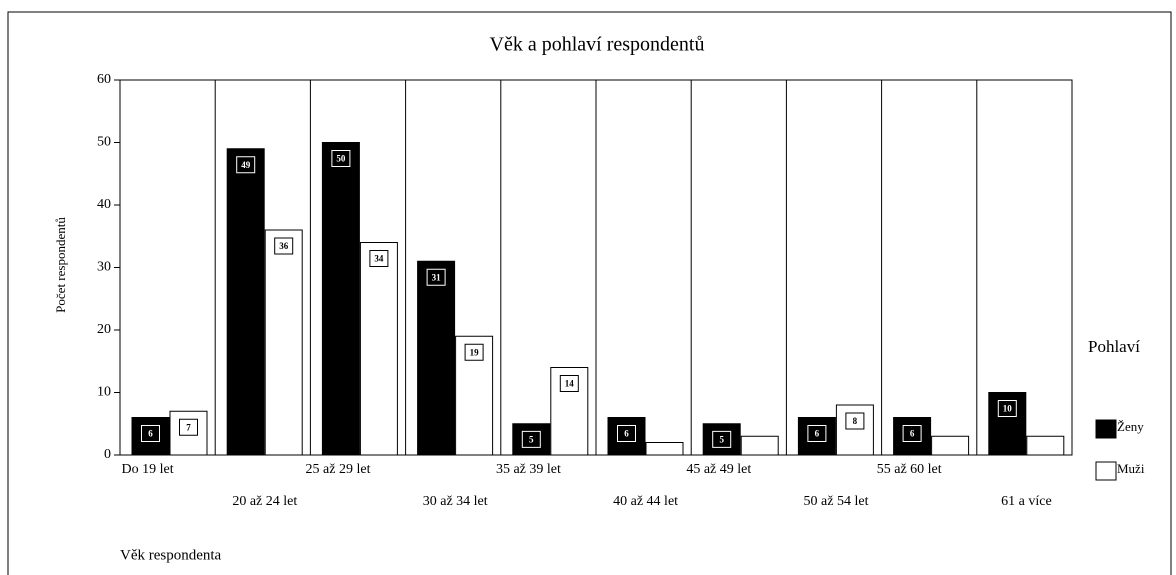 This screenshot has height=575, width=1176. I want to click on y-tick-label: 40, so click(104, 204).